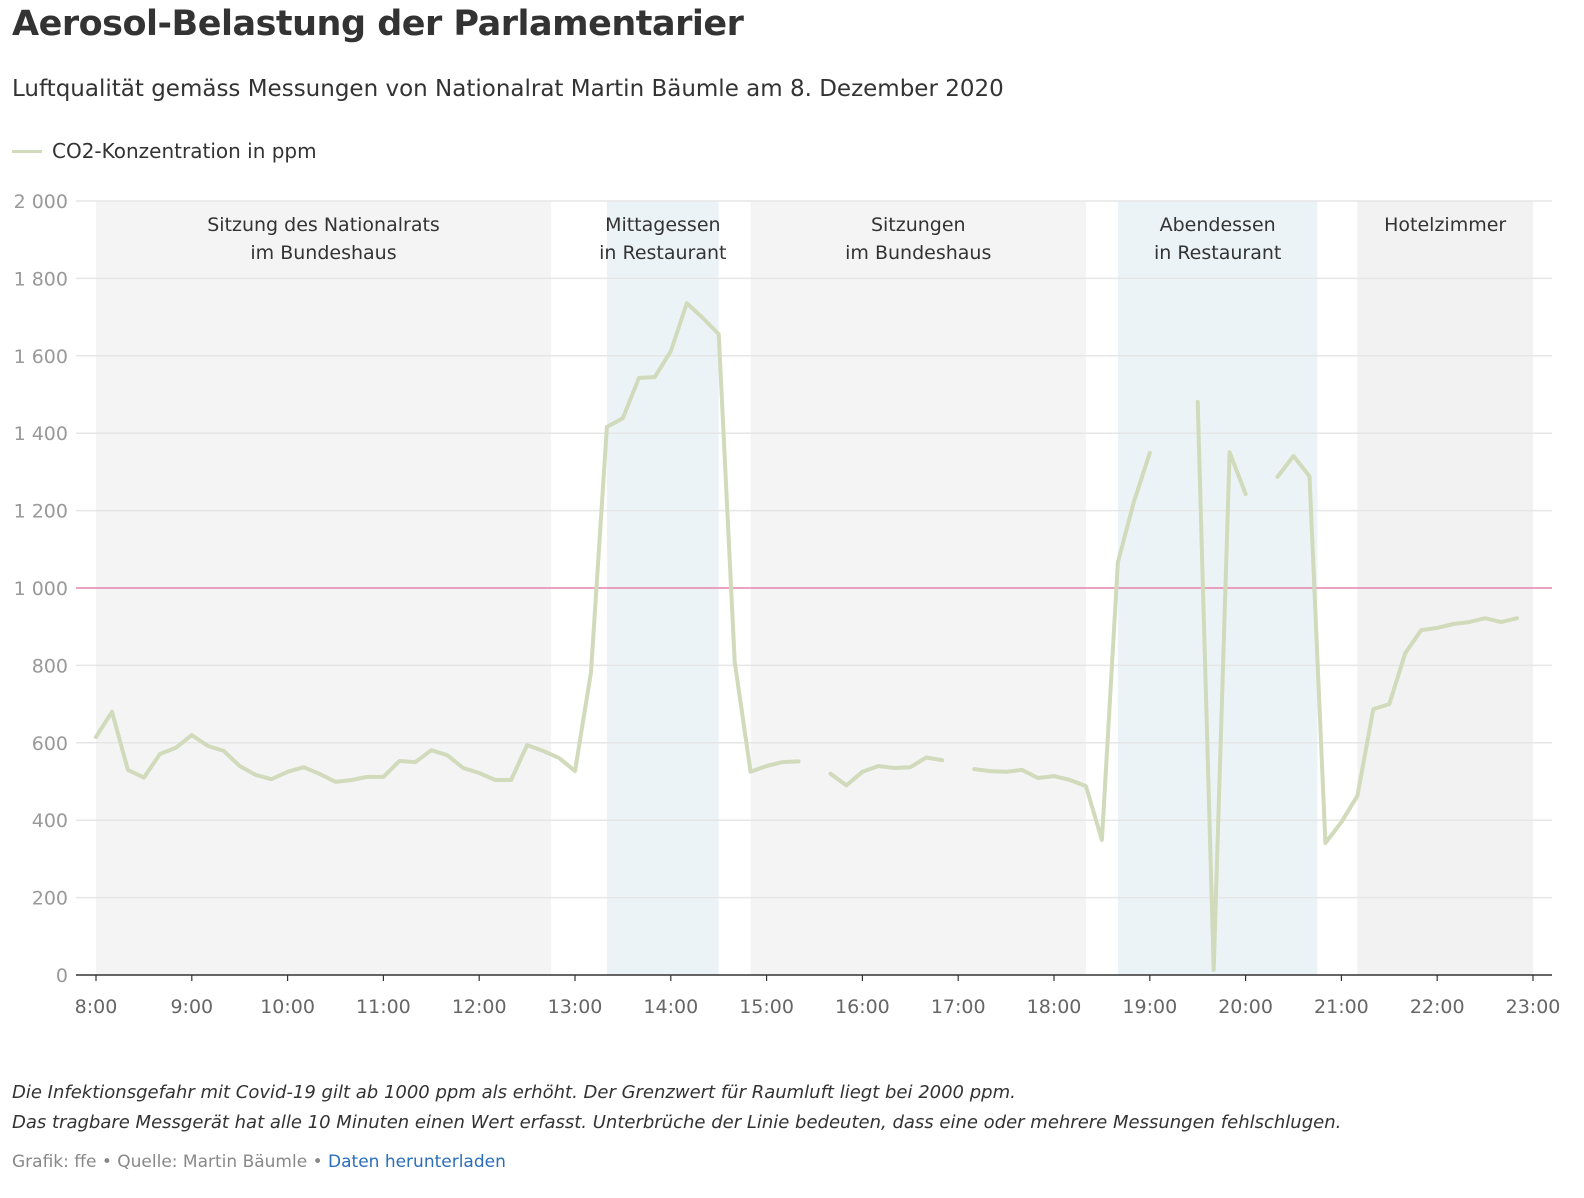 The image size is (1584, 1198). What do you see at coordinates (1341, 1007) in the screenshot?
I see `x-tick-label: 21:00` at bounding box center [1341, 1007].